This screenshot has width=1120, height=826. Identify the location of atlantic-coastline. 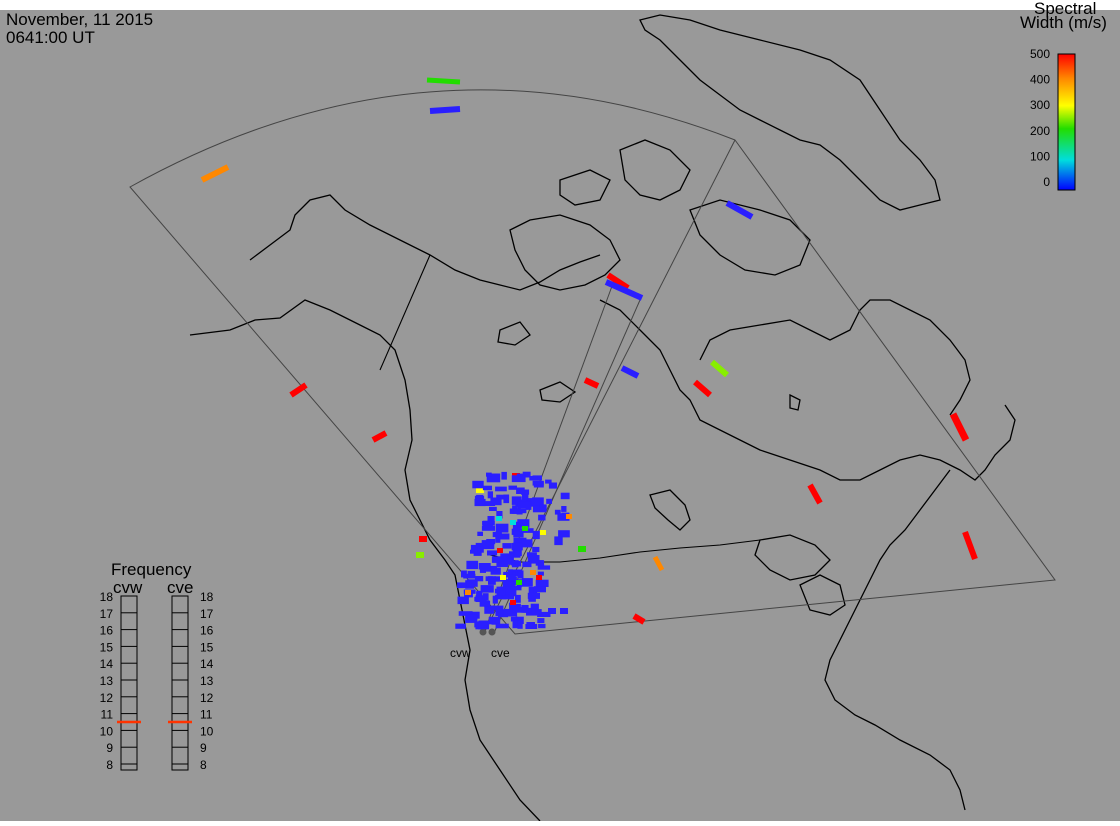
(895, 640).